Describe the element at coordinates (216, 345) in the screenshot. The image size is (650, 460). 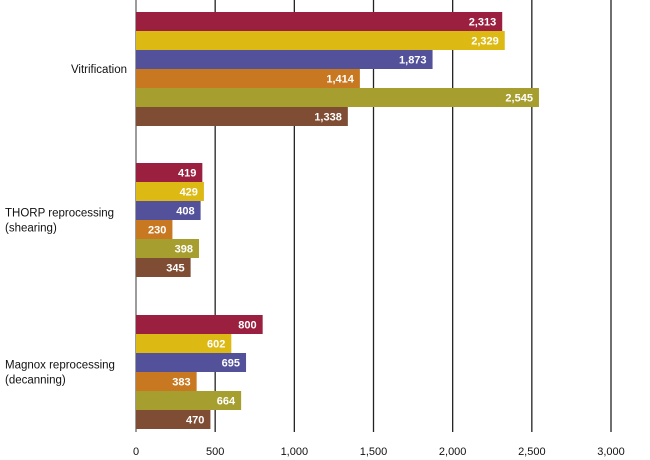
I see `data-label: 602` at that location.